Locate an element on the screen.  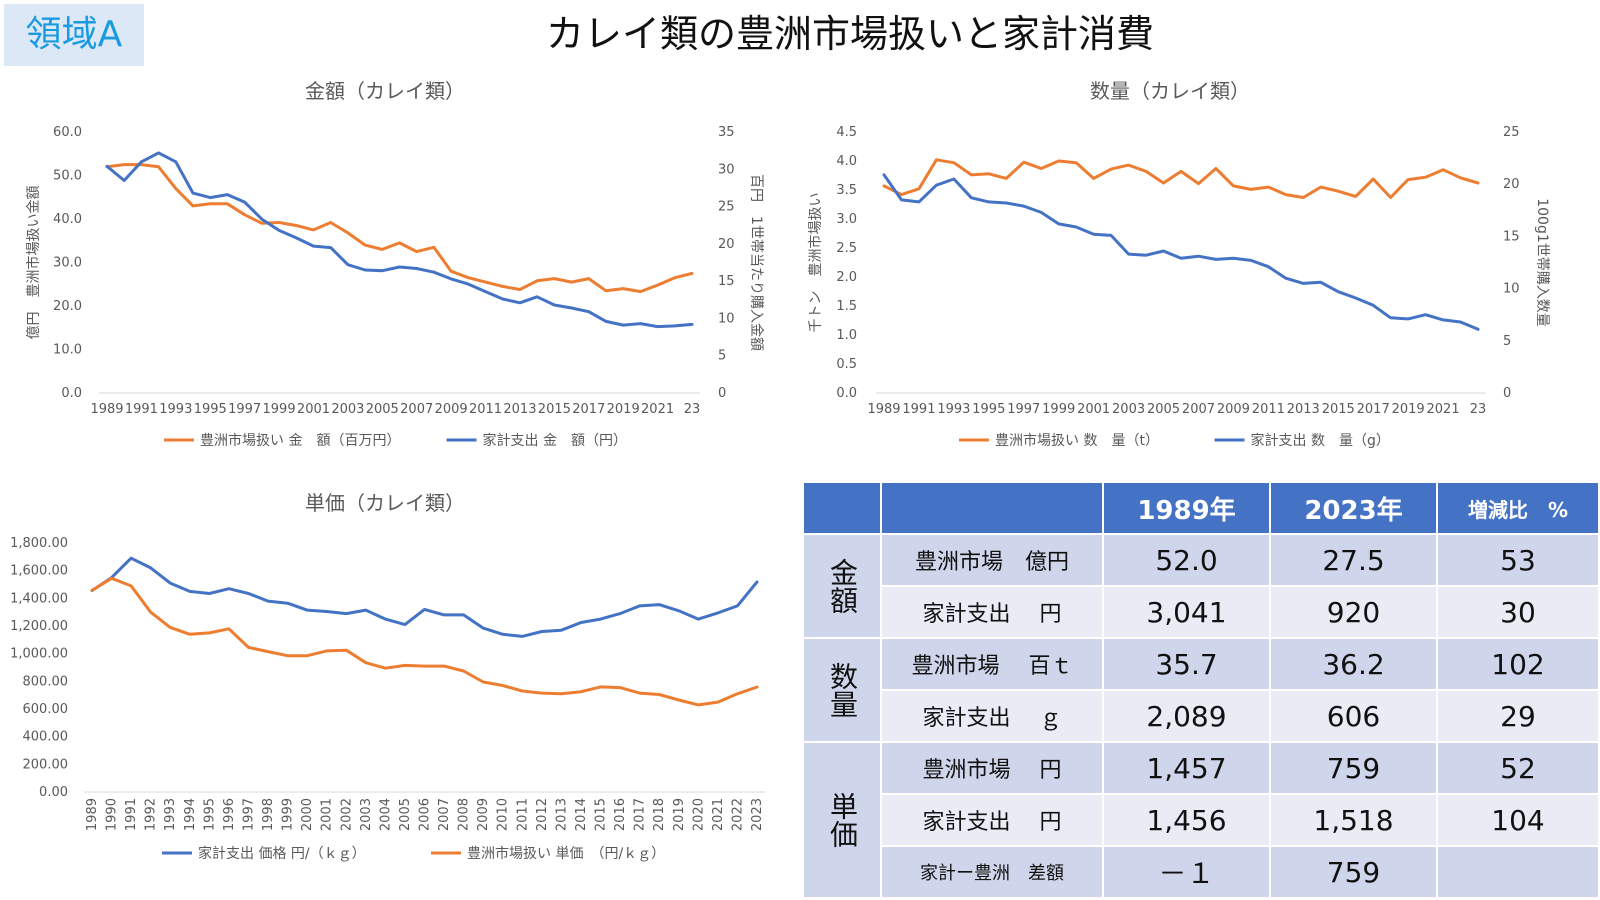
x-tick-label: 23 is located at coordinates (692, 409).